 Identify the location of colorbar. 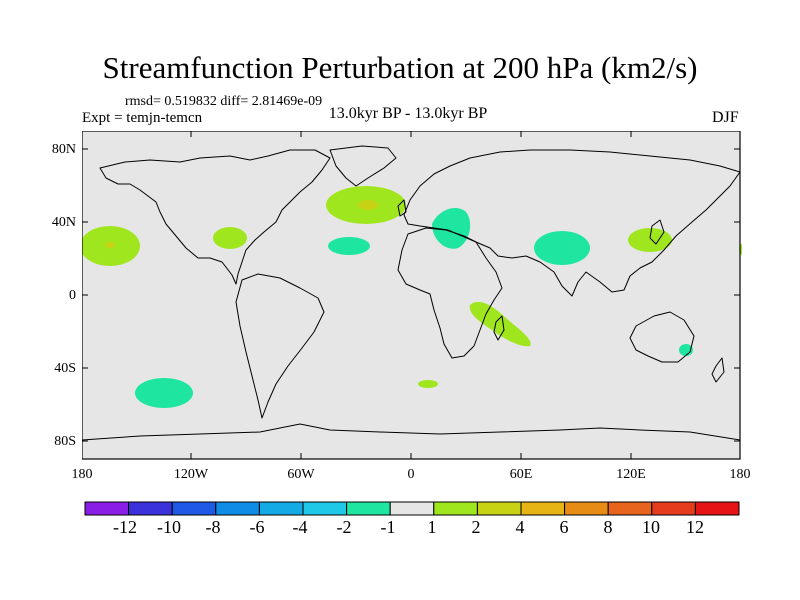
(412, 508).